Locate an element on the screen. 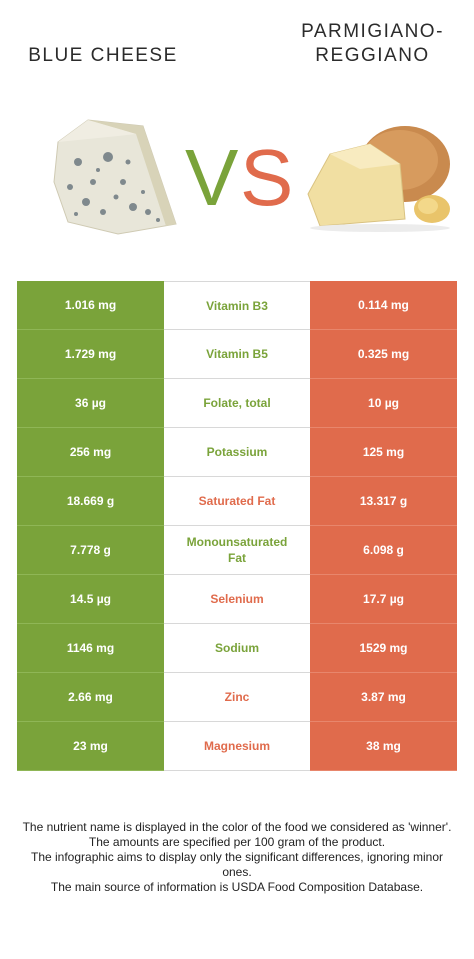 Image resolution: width=474 pixels, height=959 pixels. right-food-title-line2: REGGIANO is located at coordinates (372, 55).